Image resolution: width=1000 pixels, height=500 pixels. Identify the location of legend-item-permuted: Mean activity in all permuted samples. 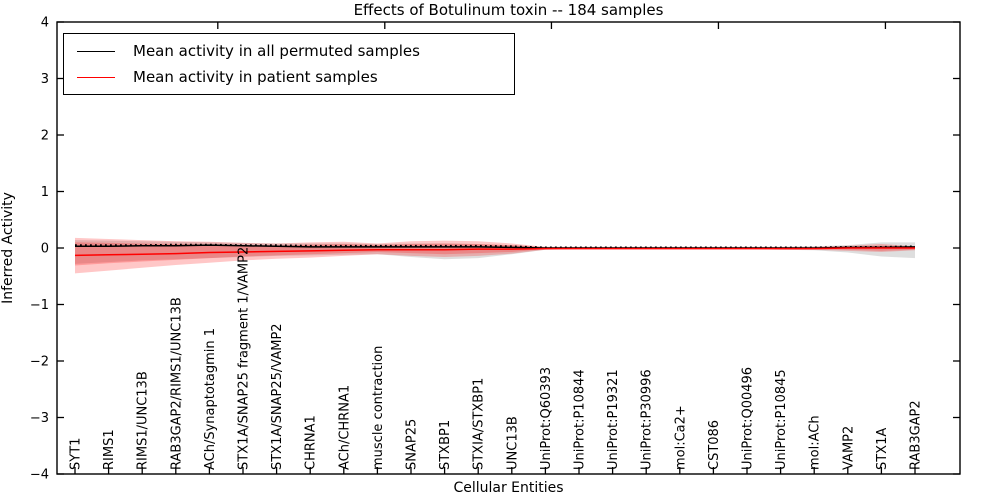
(295, 51).